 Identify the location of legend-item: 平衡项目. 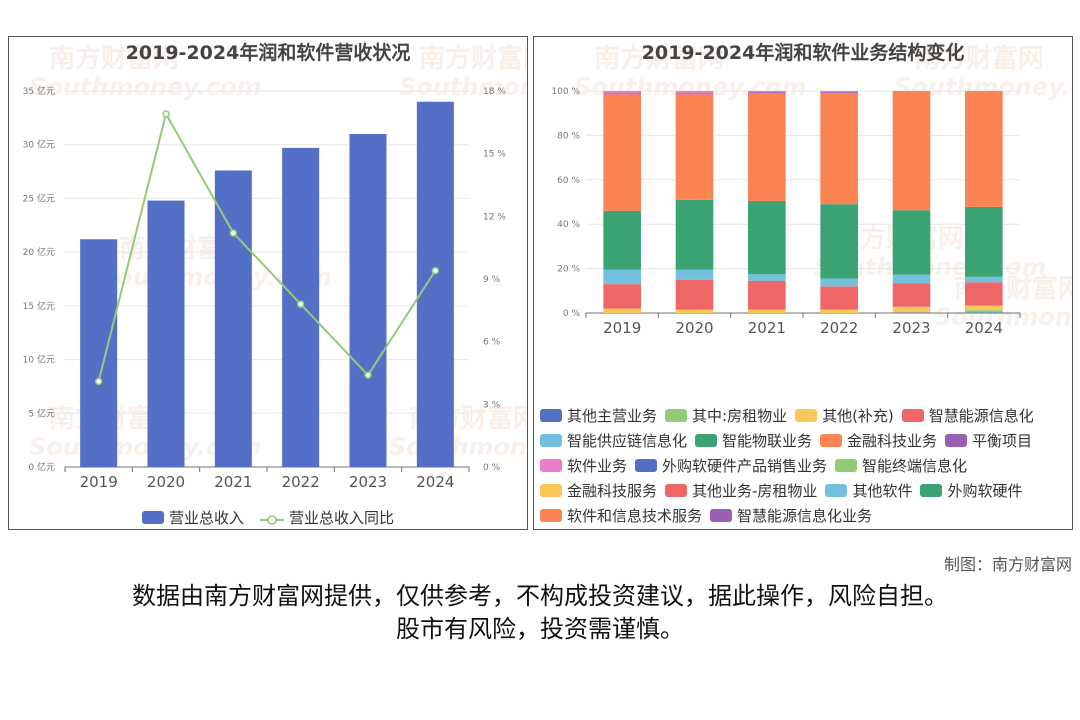
(988, 440).